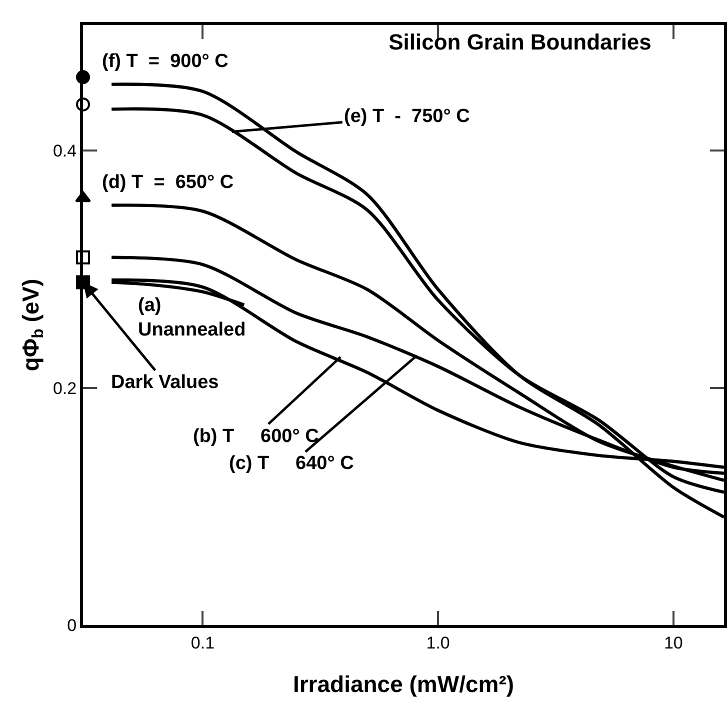  I want to click on annotation: (c) T 640° C, so click(291, 463).